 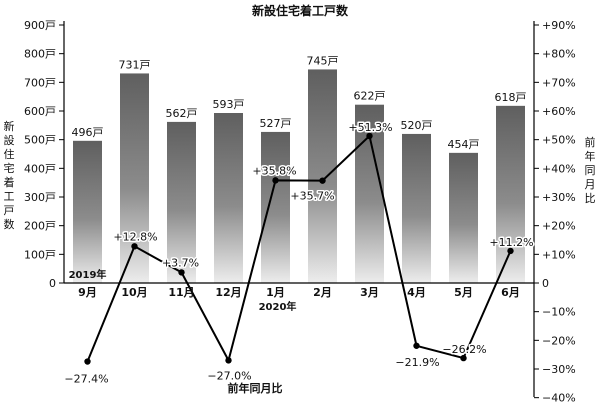 I want to click on right-axis-title: 前年同月比, so click(x=590, y=170).